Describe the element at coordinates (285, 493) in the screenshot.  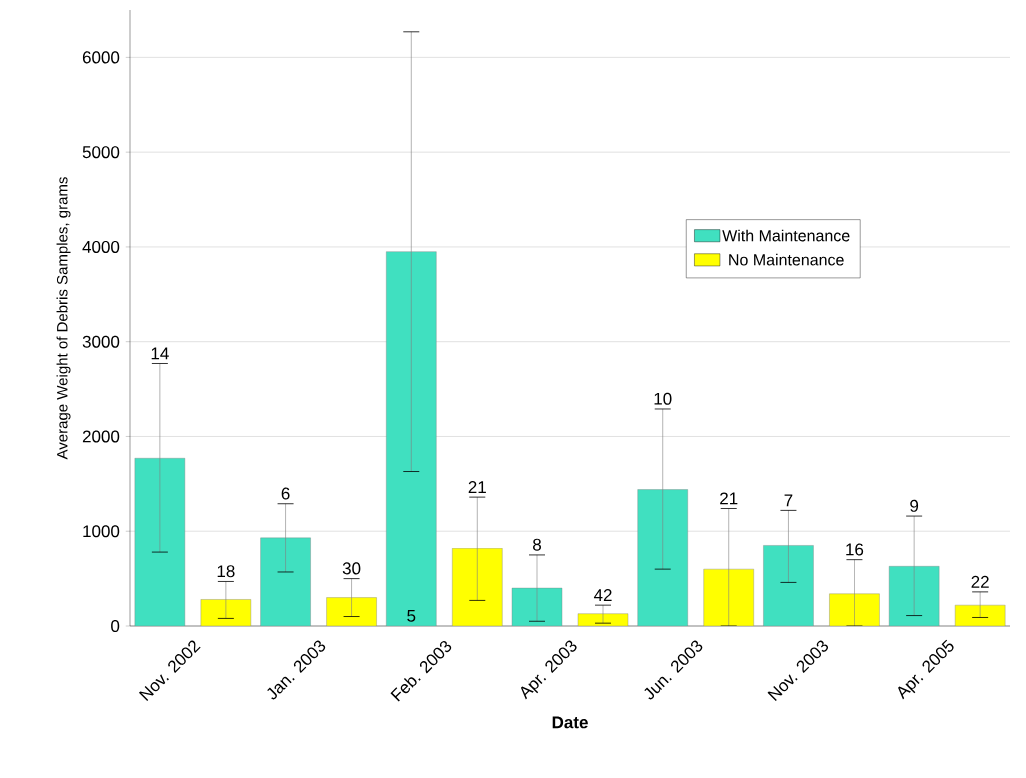
I see `annotation: 6` at that location.